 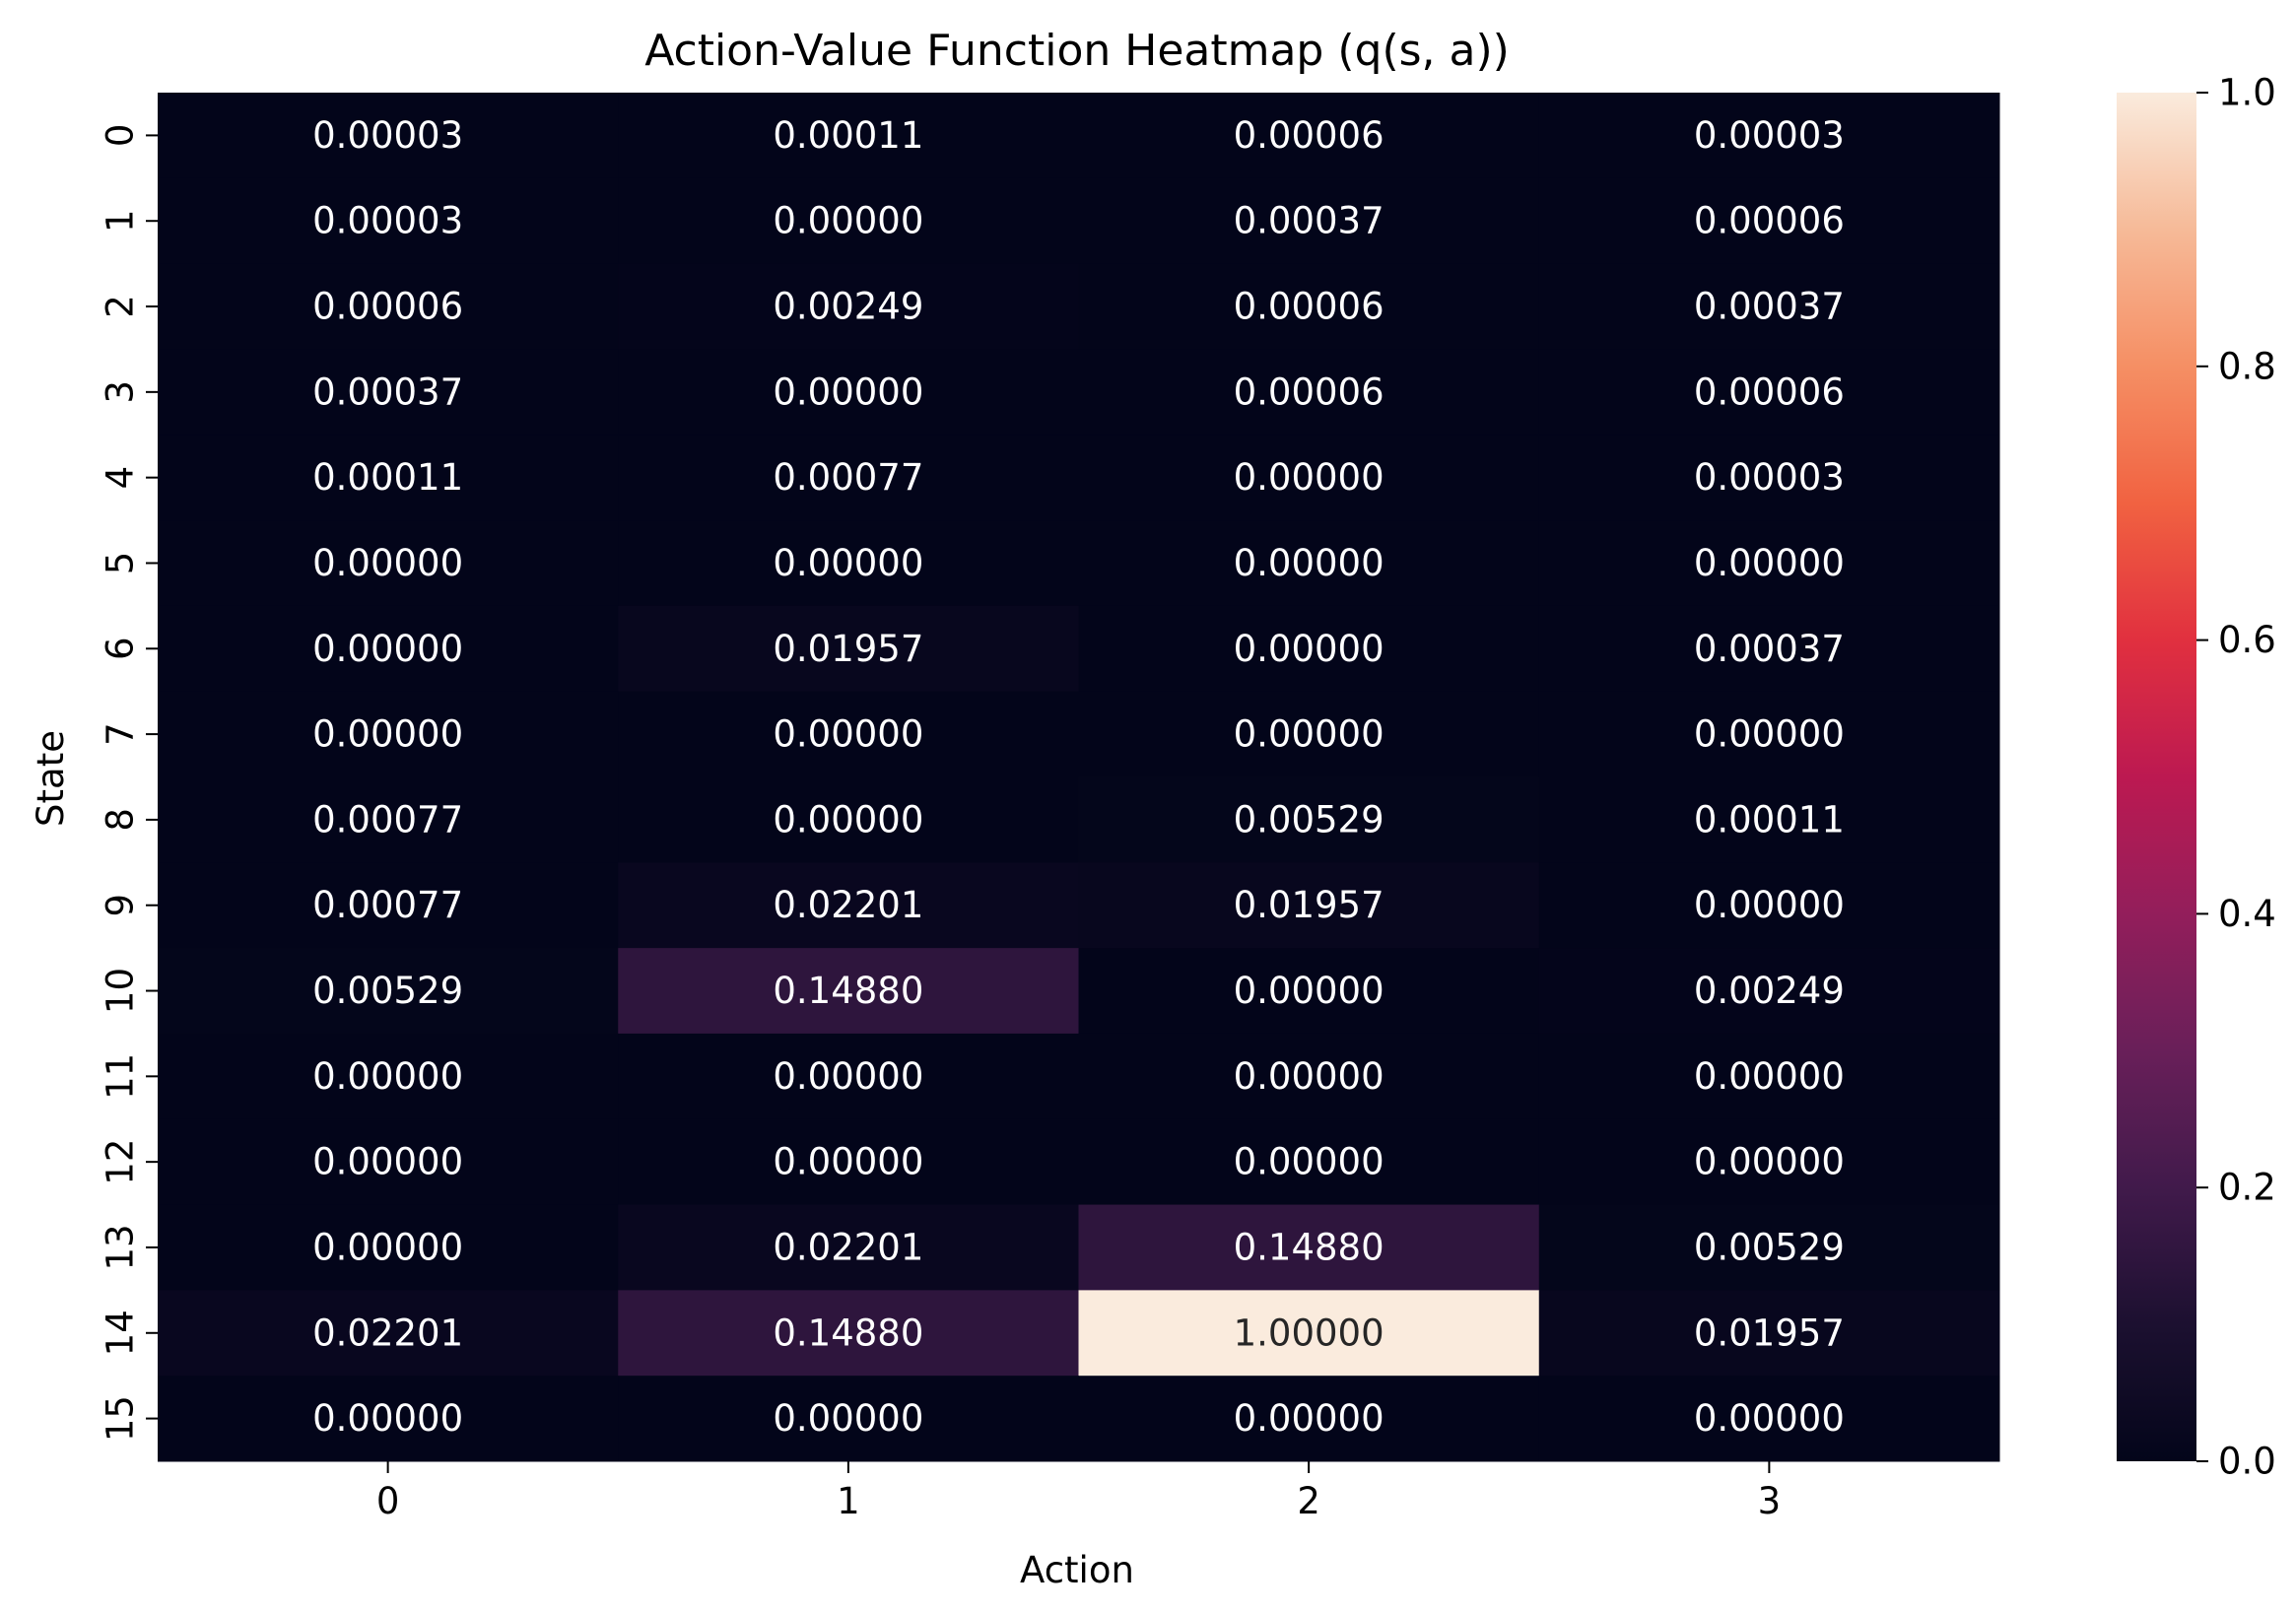 I want to click on colorbar-gradient, so click(x=2156, y=777).